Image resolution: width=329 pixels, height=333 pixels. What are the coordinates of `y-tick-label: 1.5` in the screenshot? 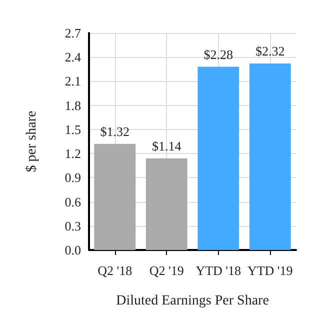 It's located at (72, 129).